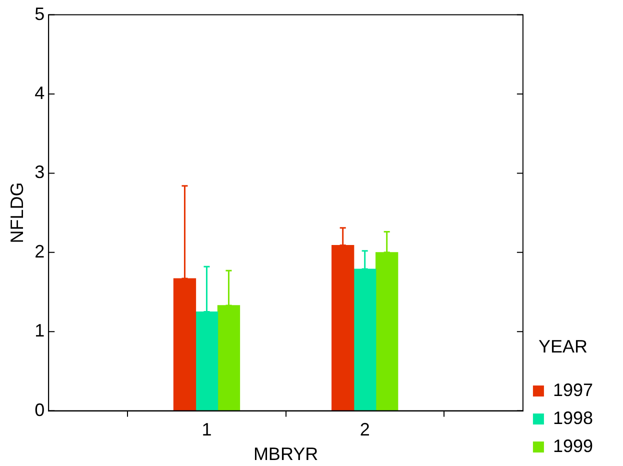 This screenshot has height=466, width=623. What do you see at coordinates (39, 251) in the screenshot?
I see `y-tick-label: 2` at bounding box center [39, 251].